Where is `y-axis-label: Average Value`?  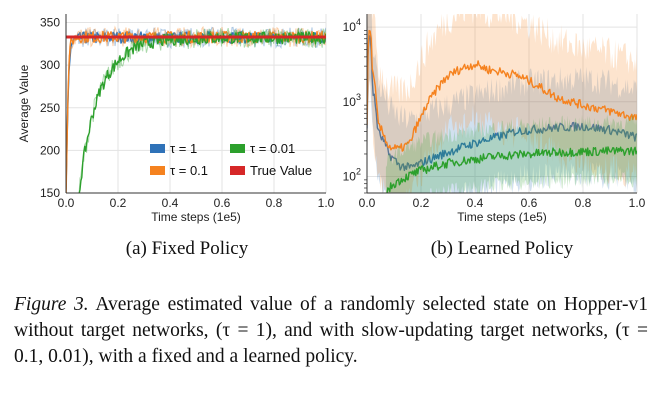
y-axis-label: Average Value is located at coordinates (24, 103).